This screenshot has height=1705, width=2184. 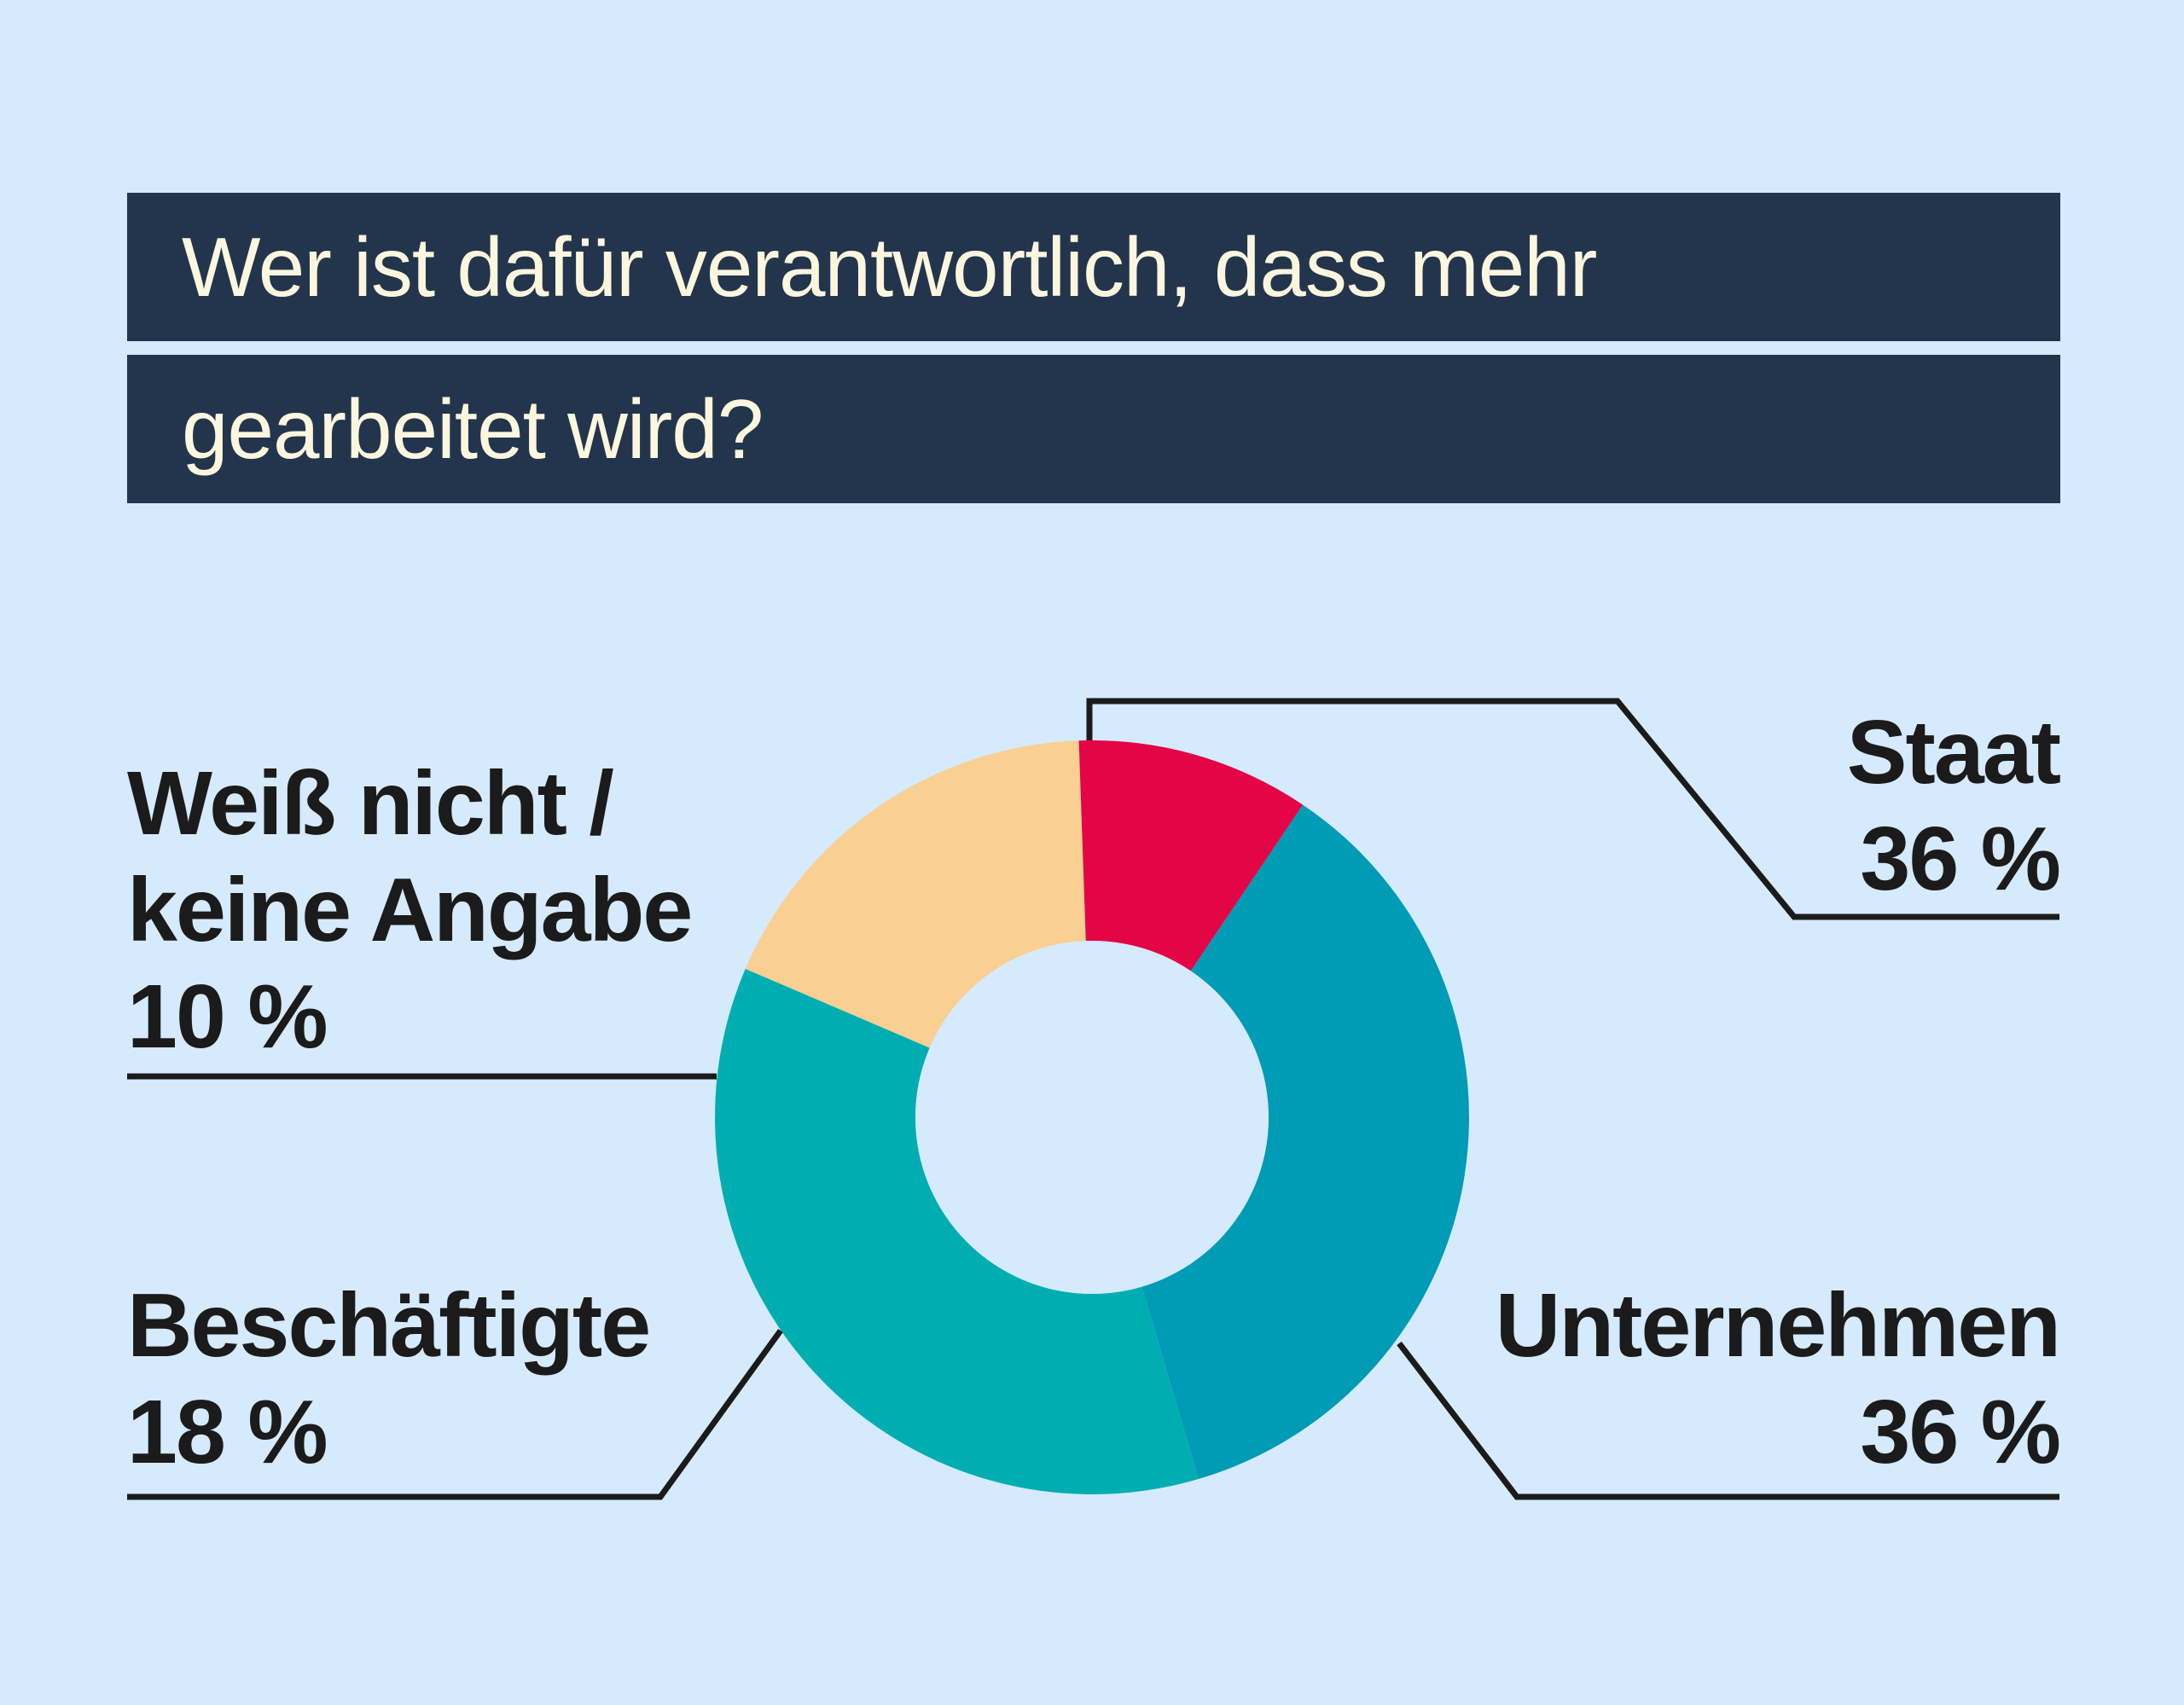 I want to click on slice-unternehmen, so click(x=957, y=1231).